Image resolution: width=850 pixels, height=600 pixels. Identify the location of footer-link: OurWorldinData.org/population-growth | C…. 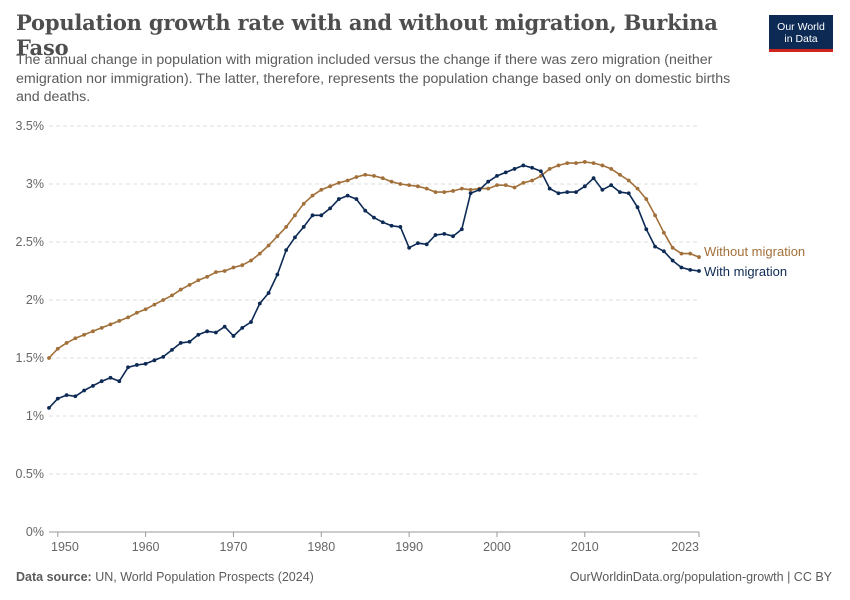
(700, 577).